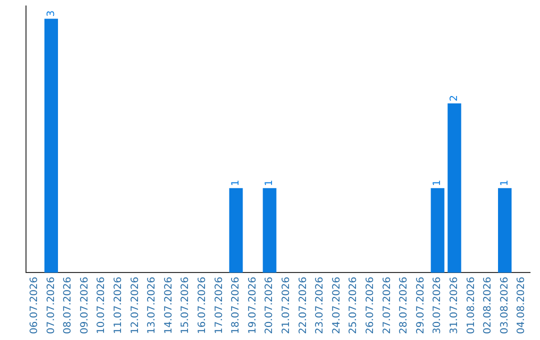  Describe the element at coordinates (270, 305) in the screenshot. I see `x-tick-label: 20.07.2026` at that location.